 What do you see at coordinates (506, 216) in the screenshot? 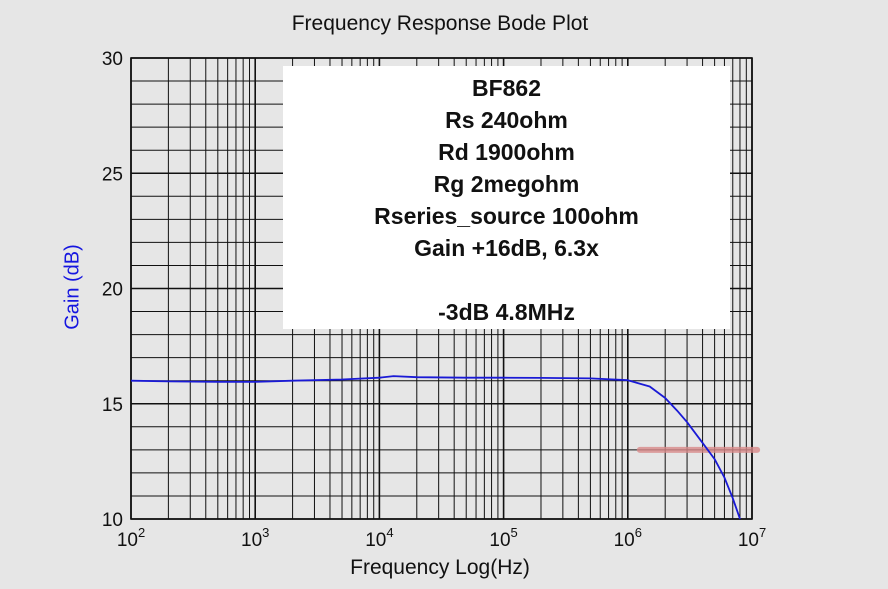
I see `annotation-line: Rseries_source 100ohm` at bounding box center [506, 216].